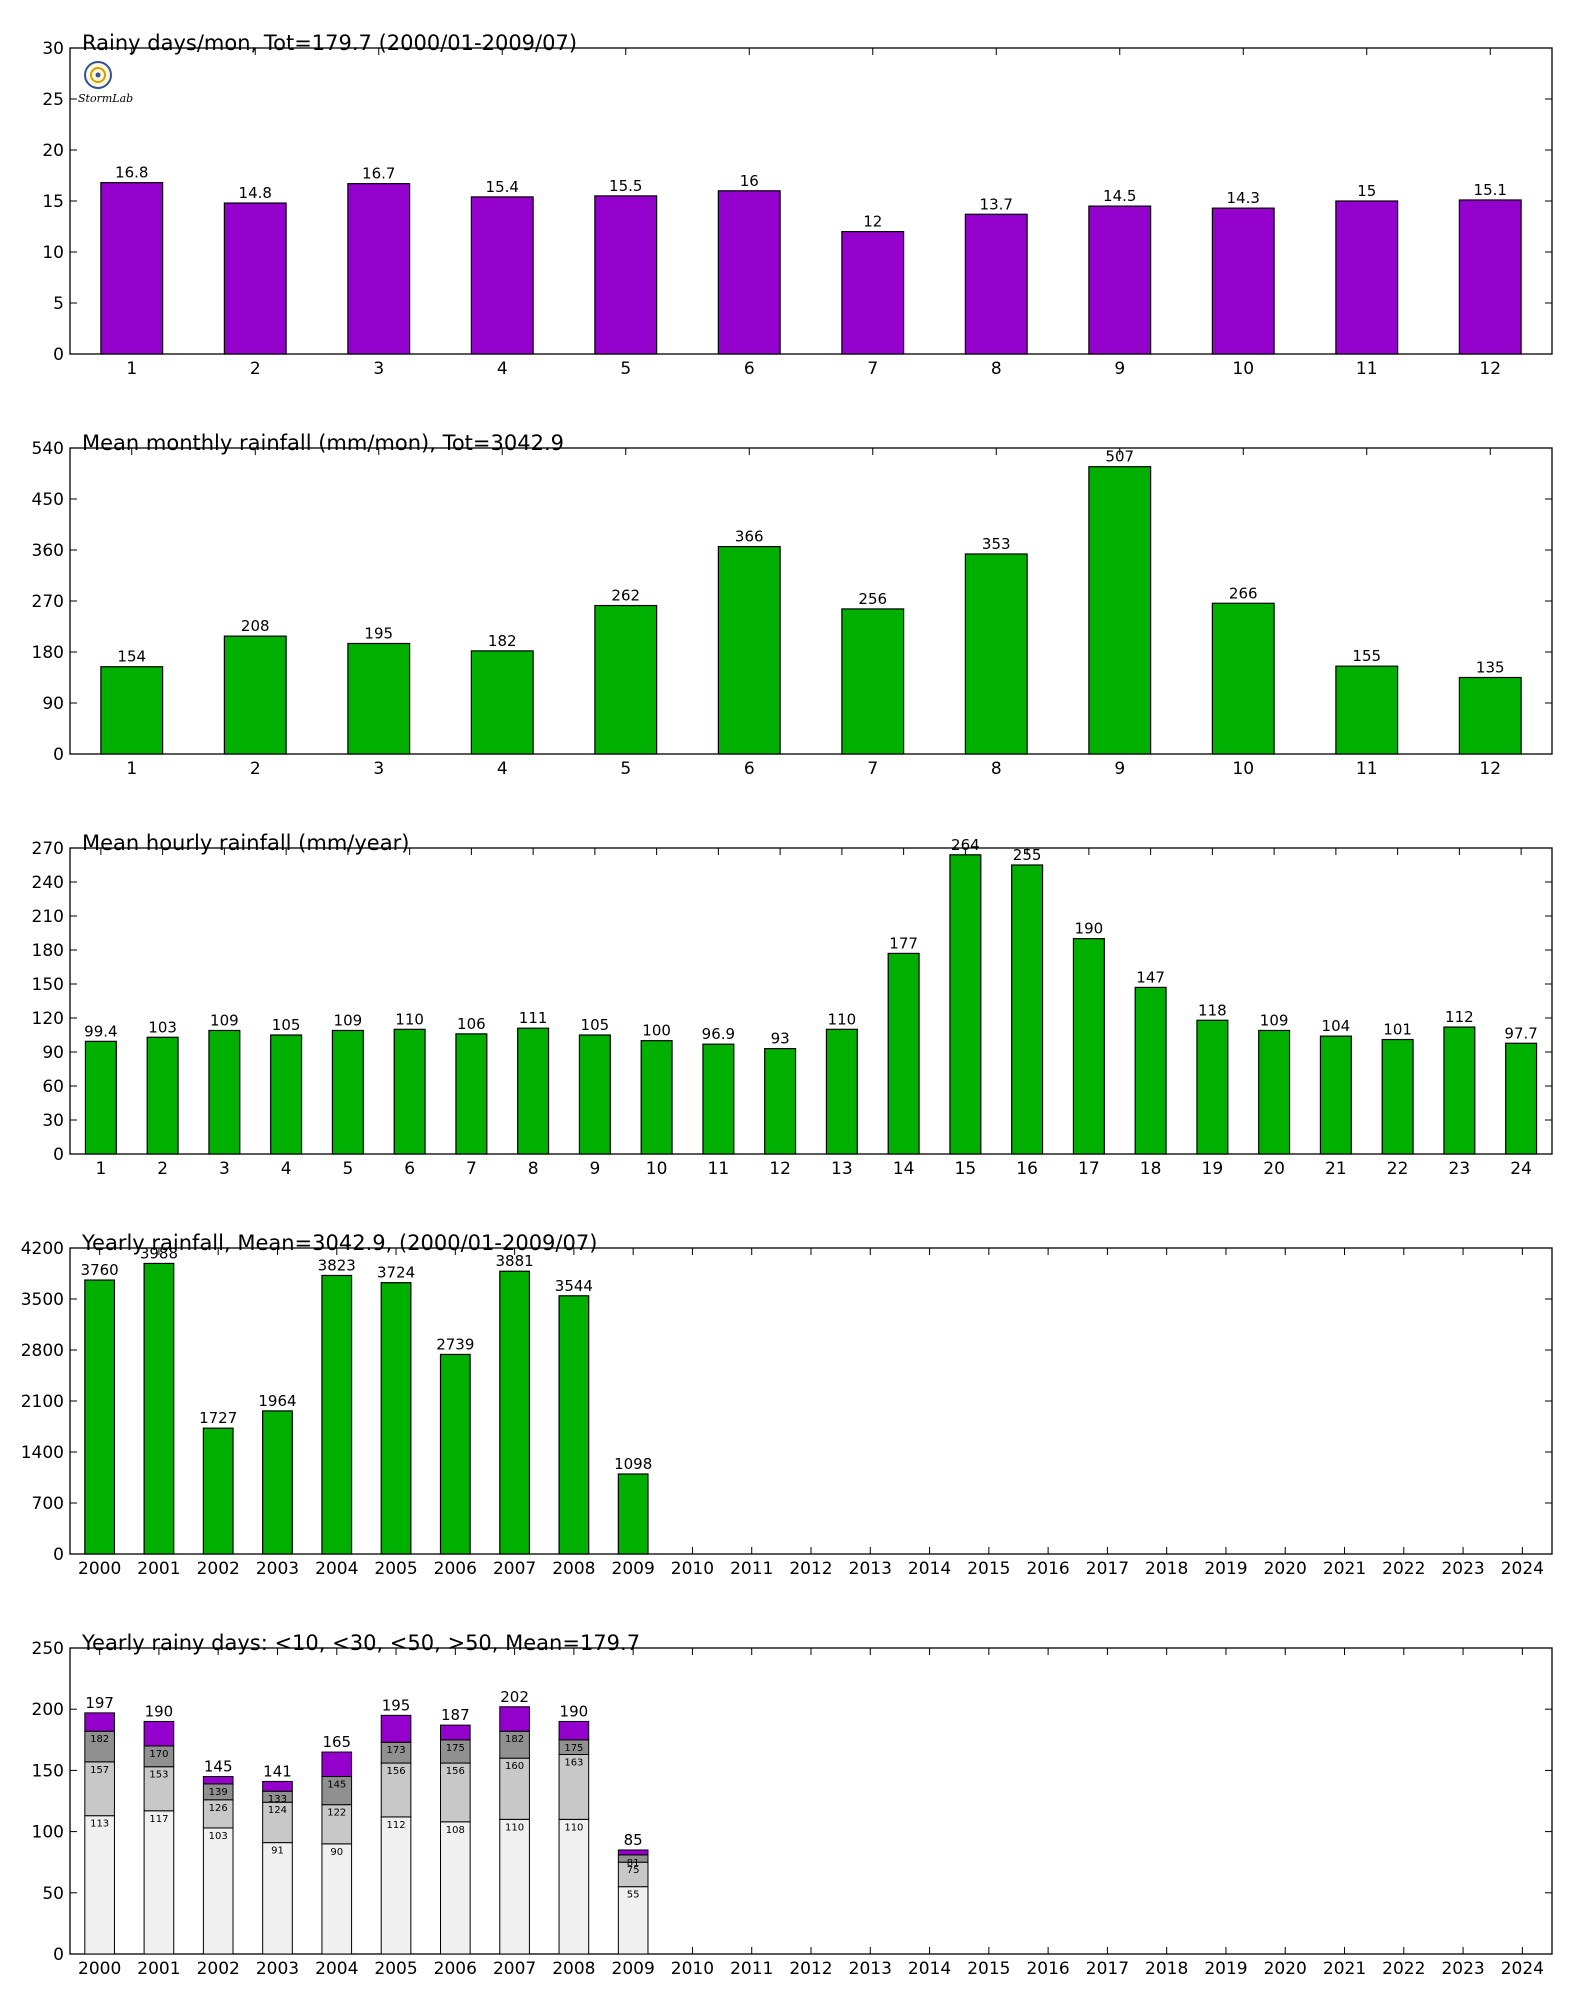  I want to click on stack-total-label: 197, so click(99, 1703).